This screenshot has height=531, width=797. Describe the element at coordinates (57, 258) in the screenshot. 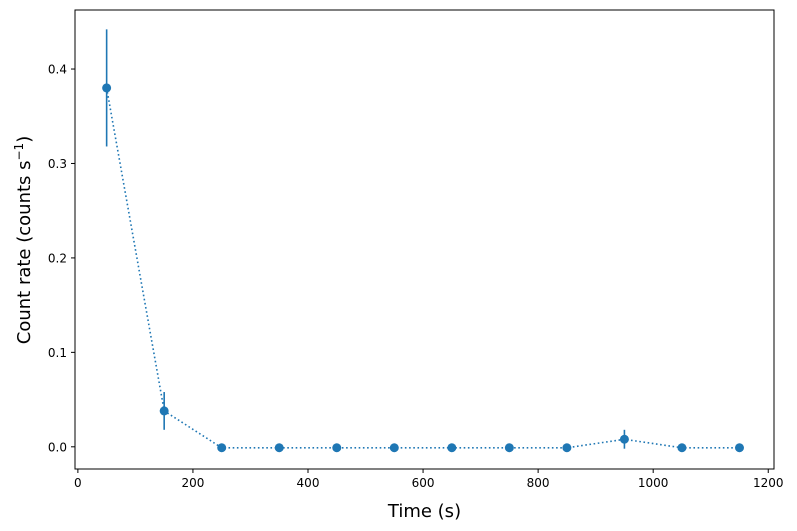

I see `y-tick-label: 0.2` at that location.